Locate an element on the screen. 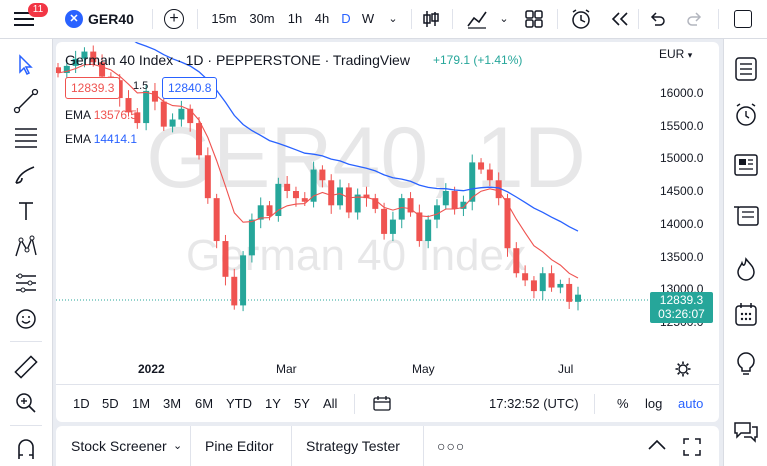 This screenshot has height=466, width=767. fib-retracement-icon is located at coordinates (26, 137).